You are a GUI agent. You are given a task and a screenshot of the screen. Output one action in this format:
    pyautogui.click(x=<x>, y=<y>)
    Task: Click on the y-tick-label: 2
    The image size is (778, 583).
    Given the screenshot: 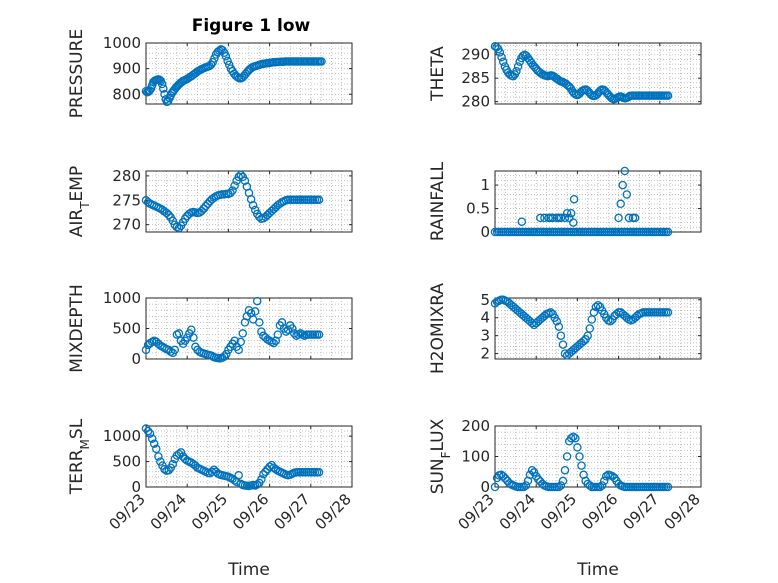 What is the action you would take?
    pyautogui.click(x=485, y=354)
    